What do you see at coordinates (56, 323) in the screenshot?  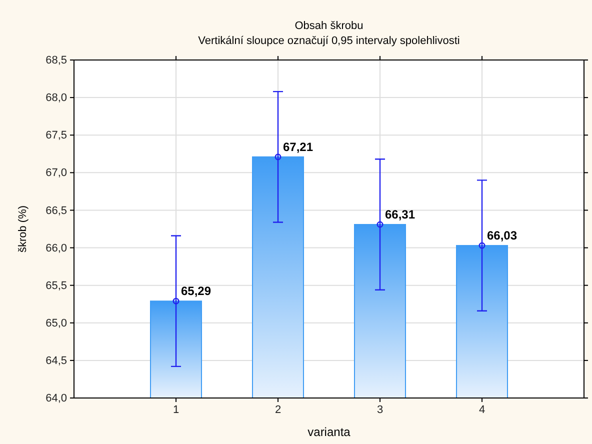 I see `y-tick-label: 65,0` at bounding box center [56, 323].